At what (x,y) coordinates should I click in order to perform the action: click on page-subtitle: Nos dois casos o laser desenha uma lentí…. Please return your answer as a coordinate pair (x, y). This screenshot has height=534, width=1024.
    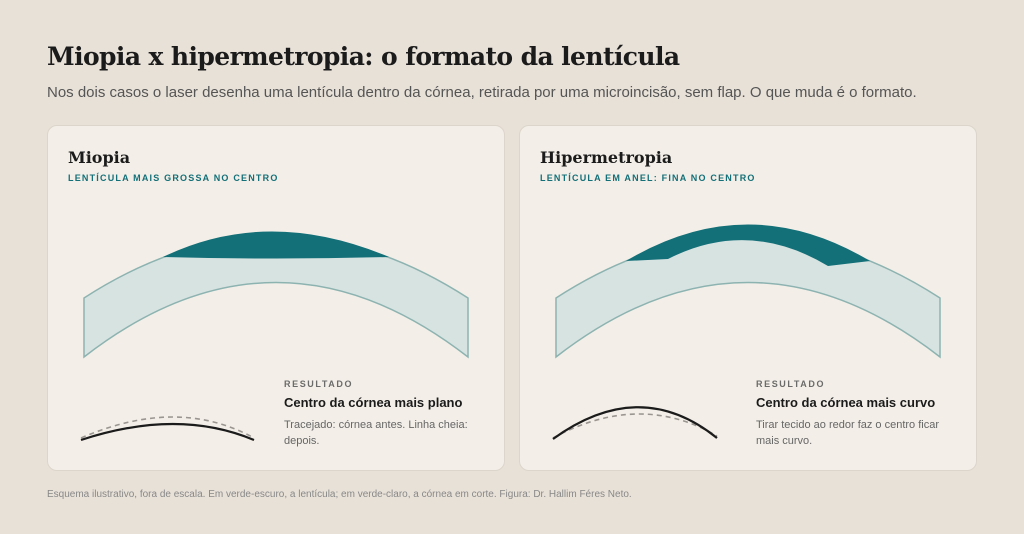
    Looking at the image, I should click on (482, 92).